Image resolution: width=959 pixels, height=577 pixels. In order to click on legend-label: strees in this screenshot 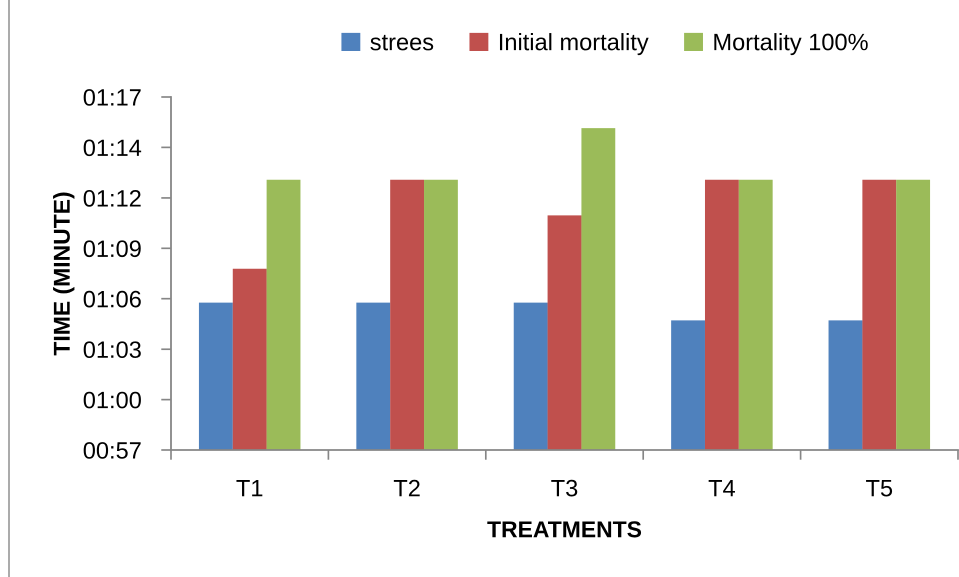, I will do `click(402, 42)`.